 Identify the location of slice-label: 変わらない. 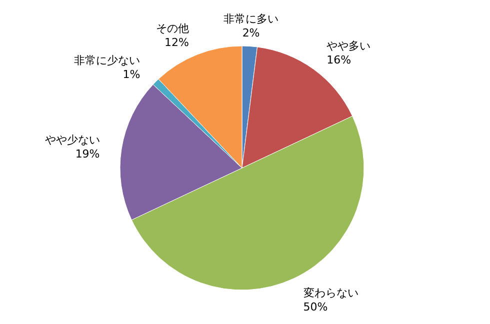
(330, 293).